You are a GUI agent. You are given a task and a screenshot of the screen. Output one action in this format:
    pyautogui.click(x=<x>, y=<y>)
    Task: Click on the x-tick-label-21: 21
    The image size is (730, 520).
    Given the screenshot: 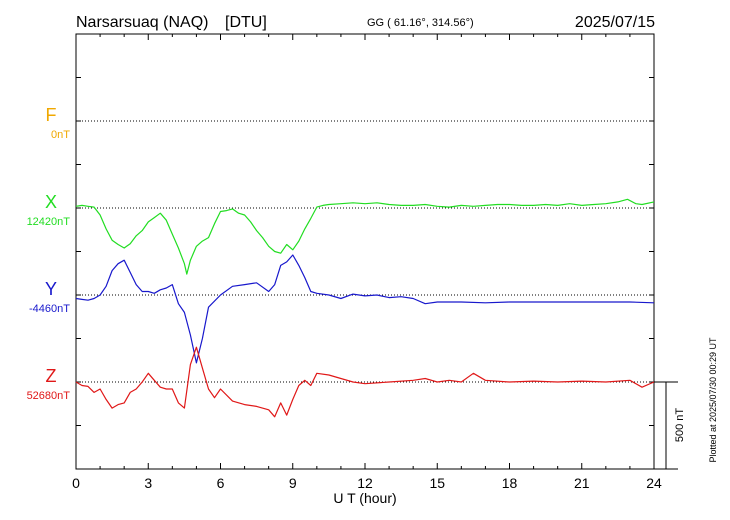 What is the action you would take?
    pyautogui.click(x=582, y=483)
    